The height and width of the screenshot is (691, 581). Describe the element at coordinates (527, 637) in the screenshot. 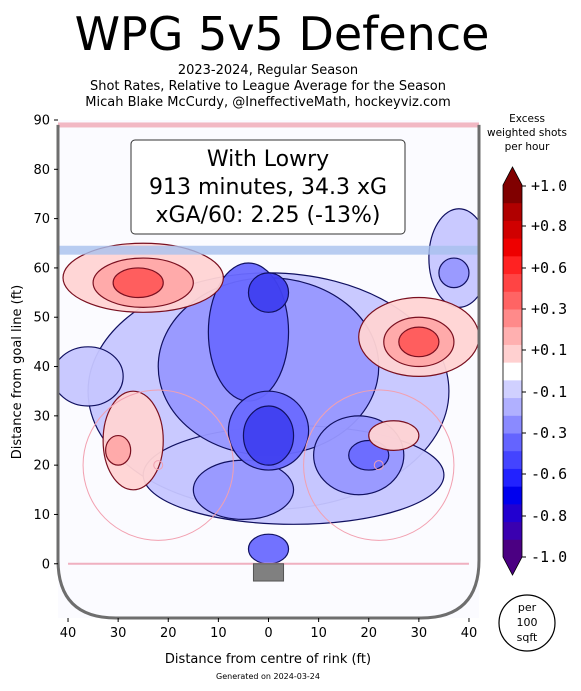

I see `units-badge-line-3: sqft` at that location.